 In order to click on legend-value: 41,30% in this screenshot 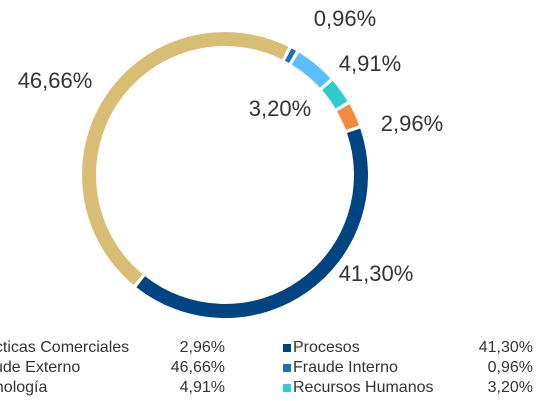, I will do `click(506, 347)`.